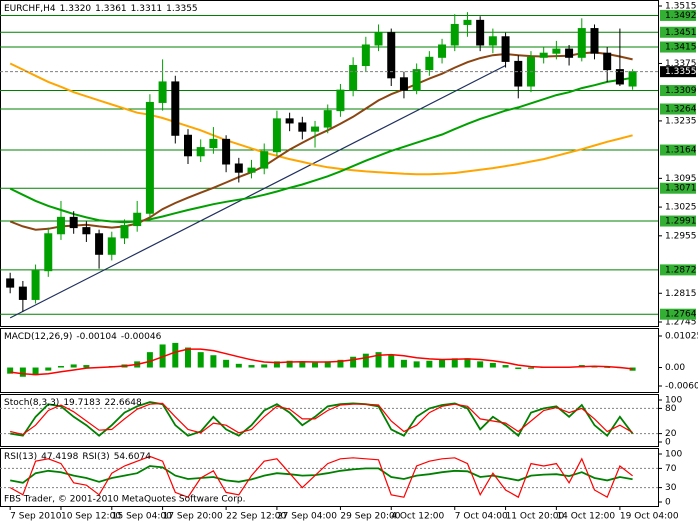 The image size is (698, 524). I want to click on x-tick-label: 7 Sep 2010, so click(36, 517).